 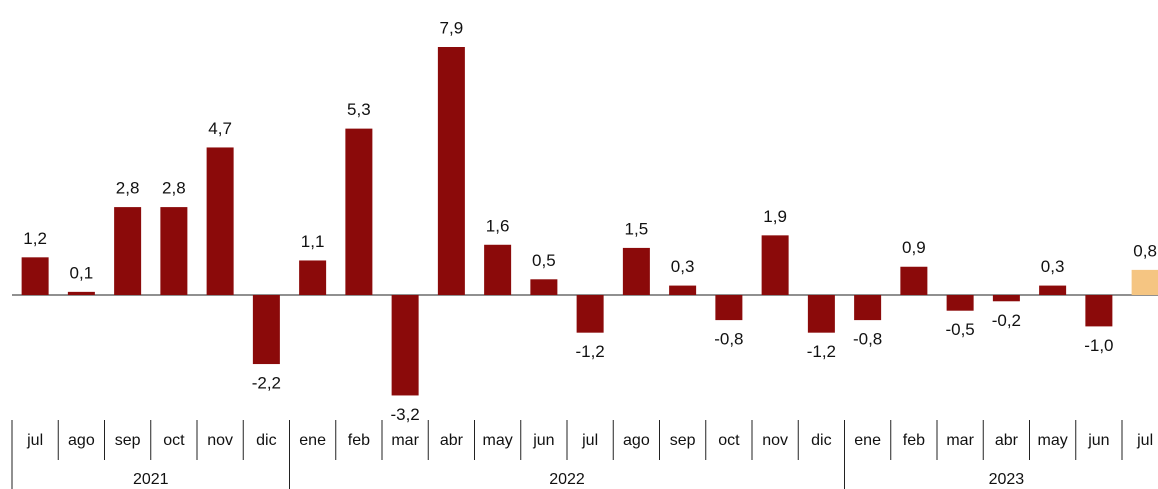 What do you see at coordinates (404, 414) in the screenshot?
I see `value-label: -3,2` at bounding box center [404, 414].